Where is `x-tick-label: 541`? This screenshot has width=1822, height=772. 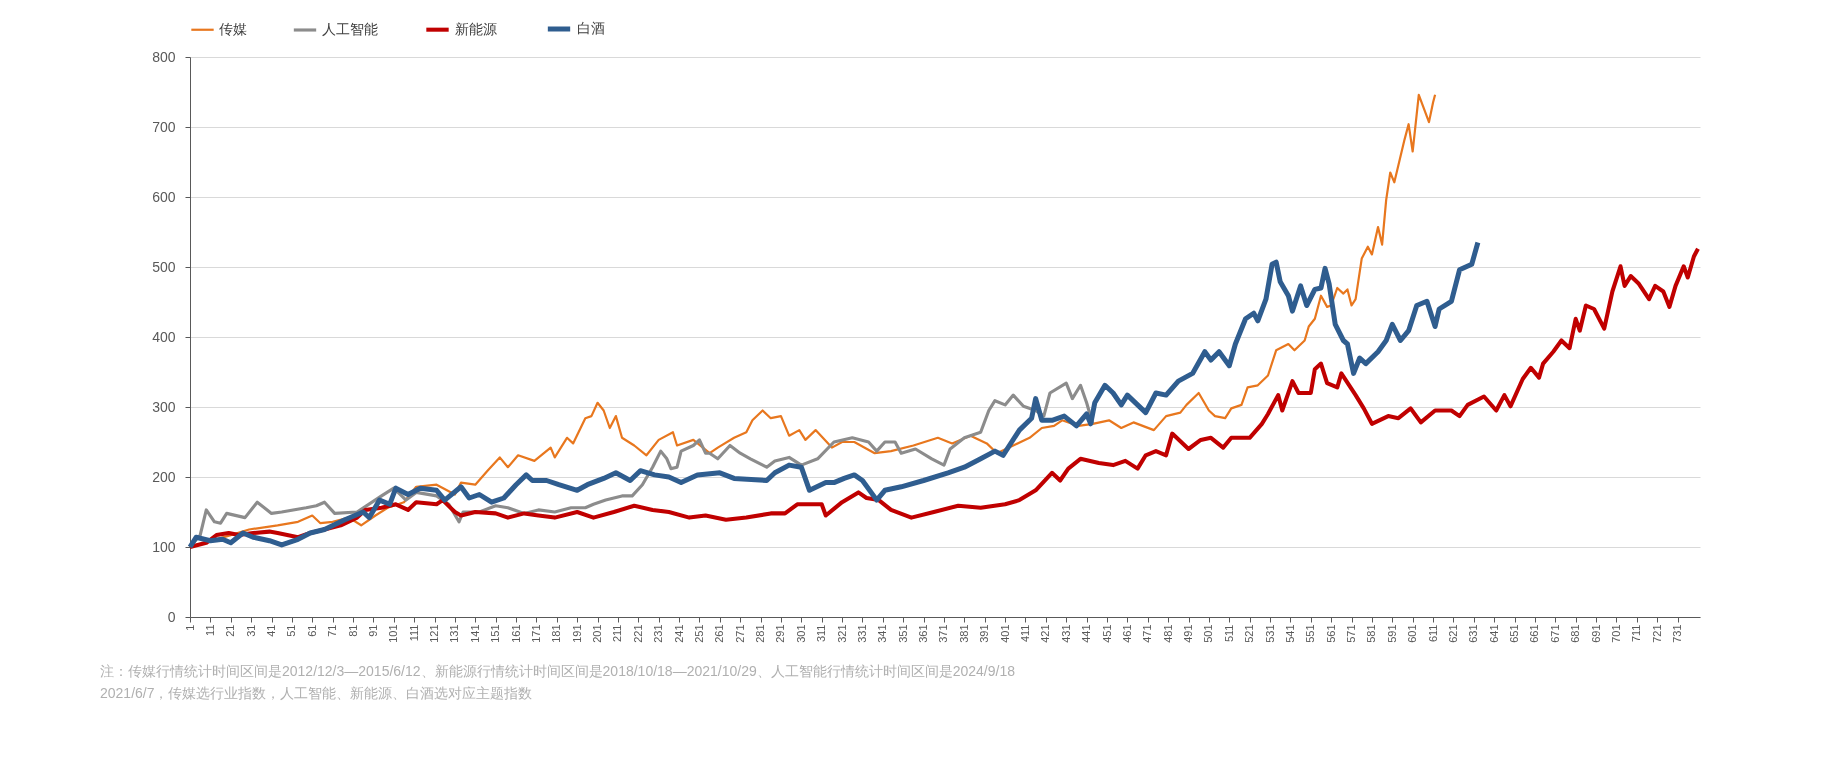
x-tick-label: 541 is located at coordinates (1289, 633).